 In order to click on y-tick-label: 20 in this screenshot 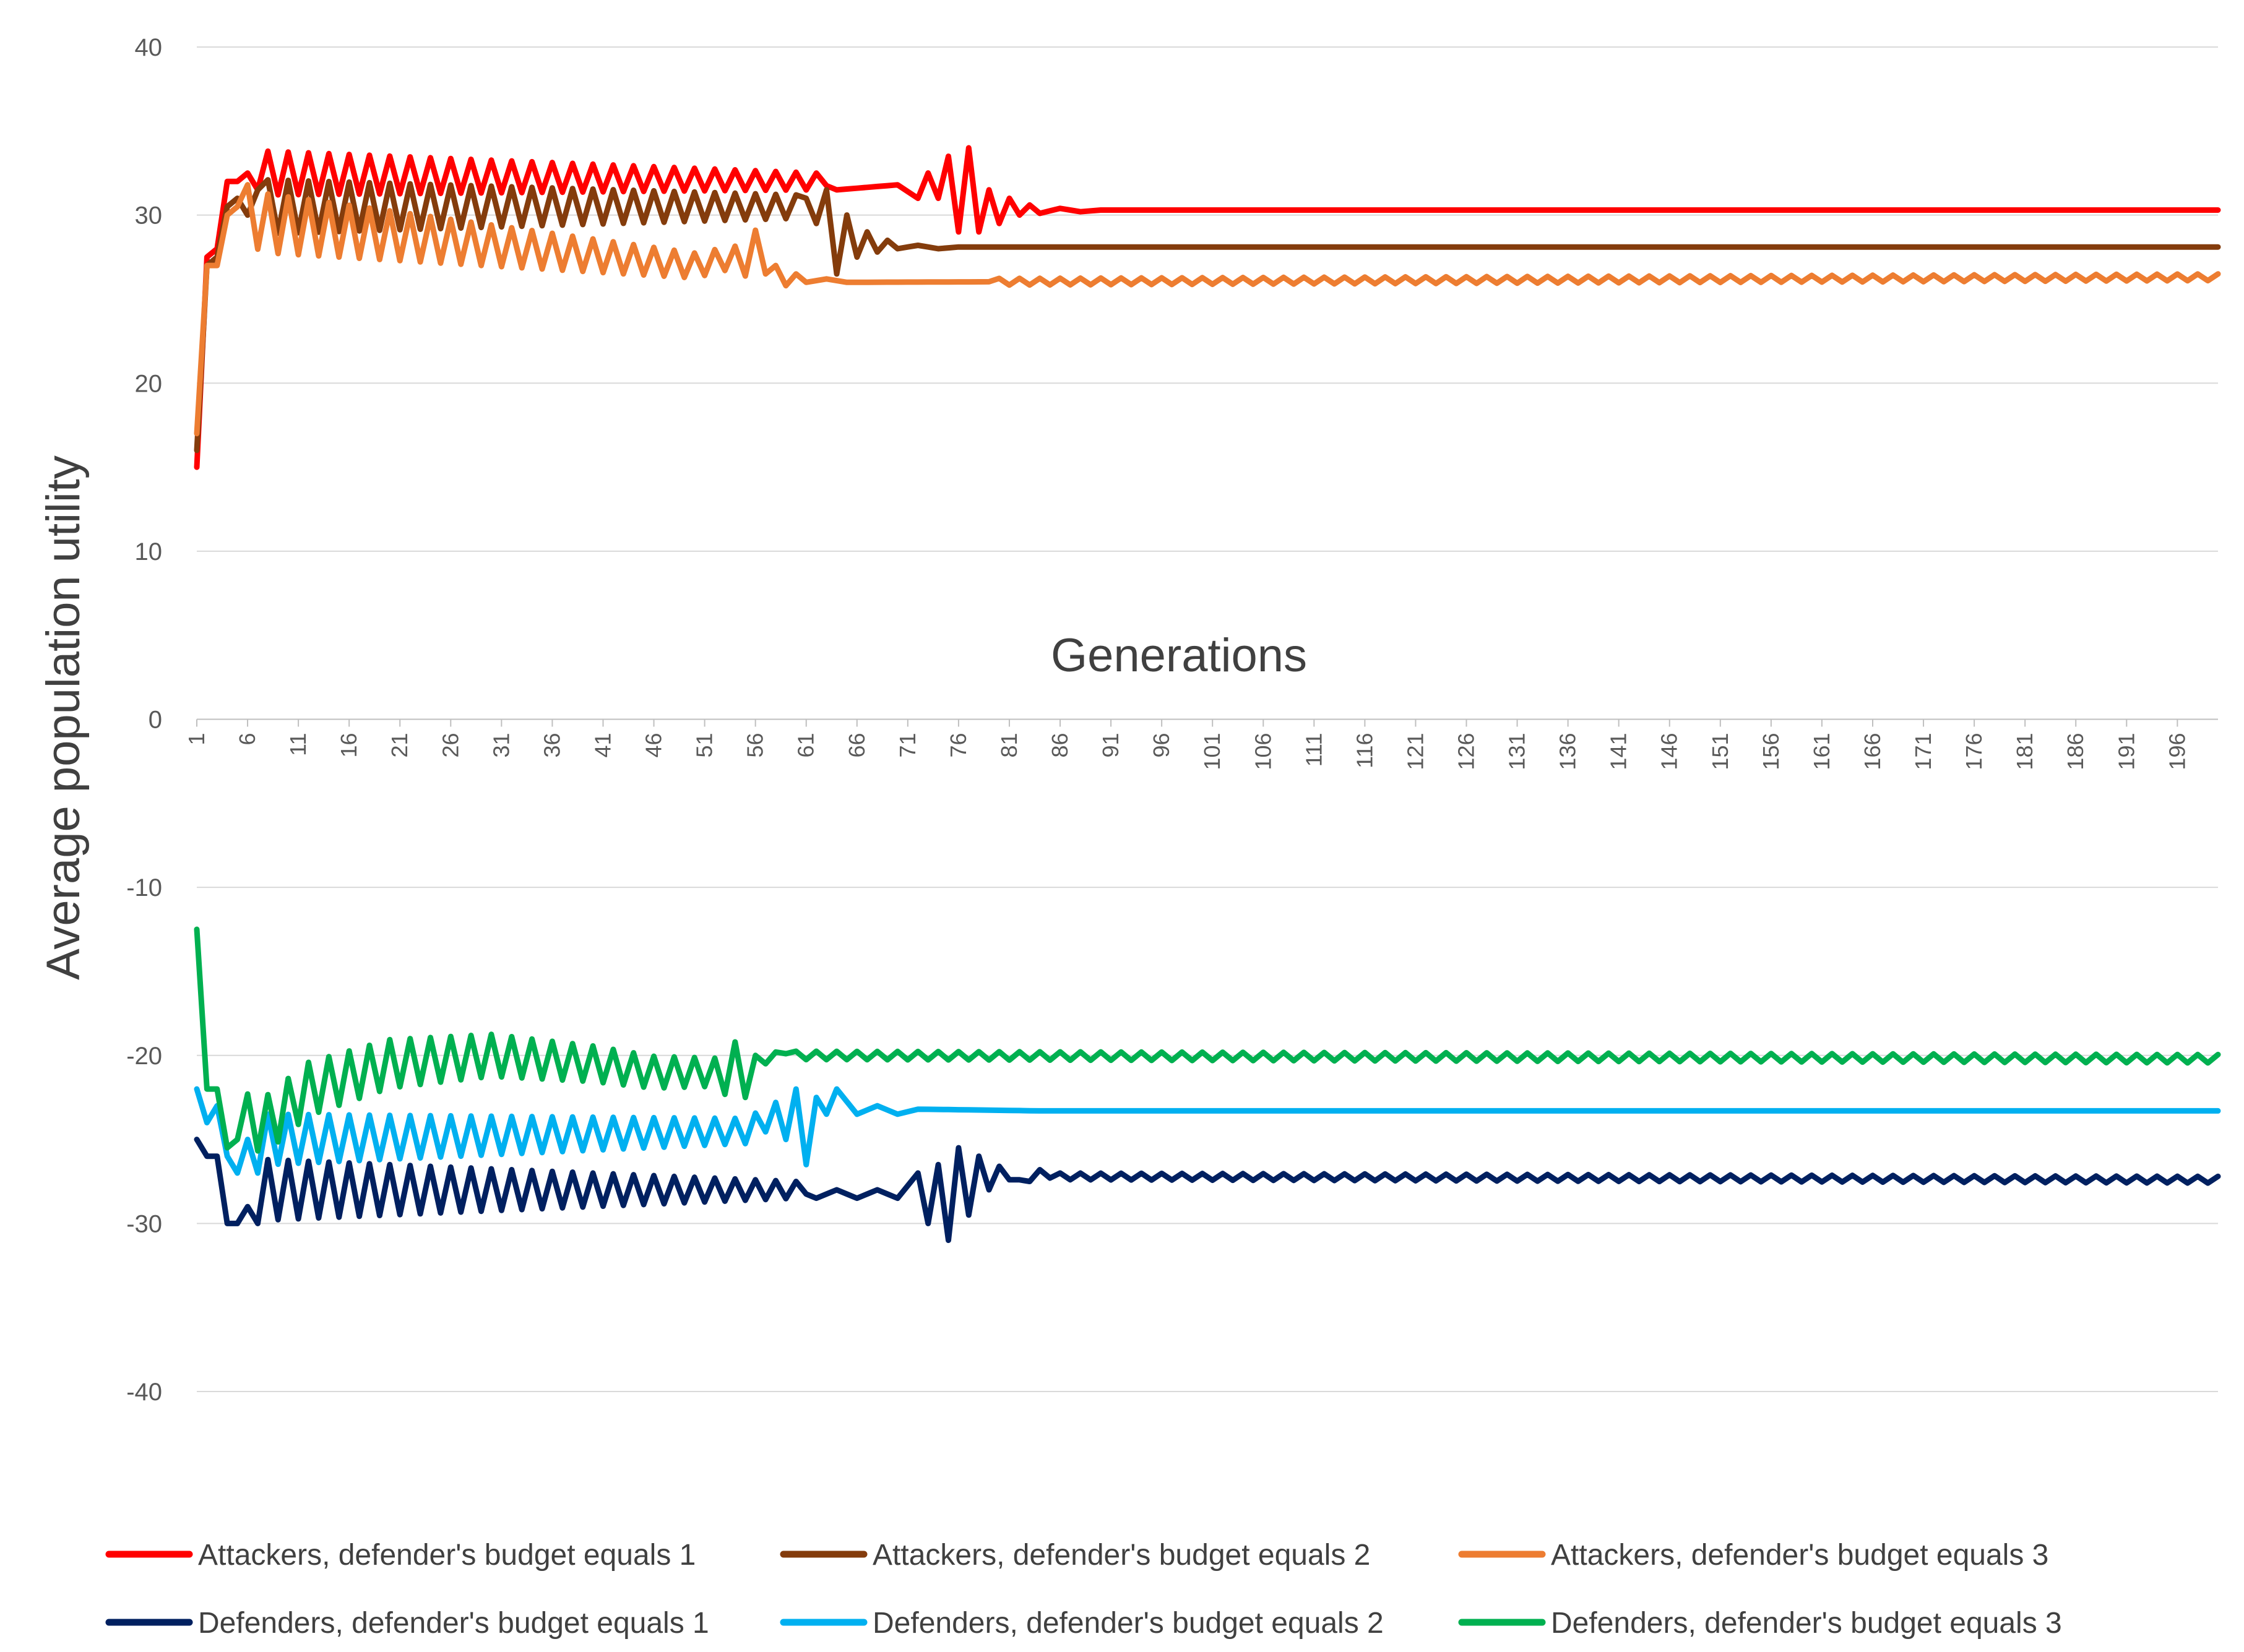, I will do `click(149, 383)`.